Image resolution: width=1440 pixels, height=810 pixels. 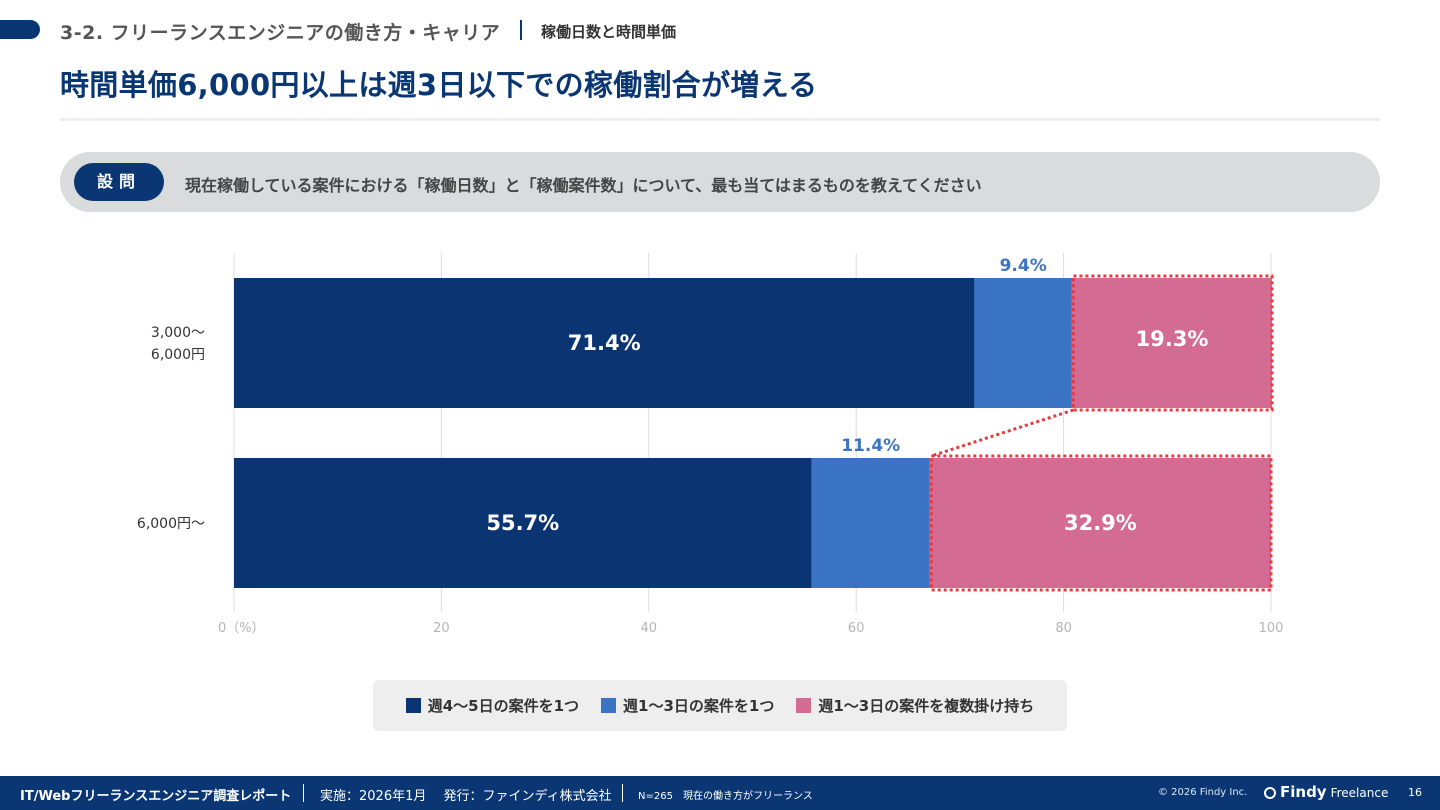 What do you see at coordinates (609, 32) in the screenshot?
I see `section-subtitle: 稼働日数と時間単価` at bounding box center [609, 32].